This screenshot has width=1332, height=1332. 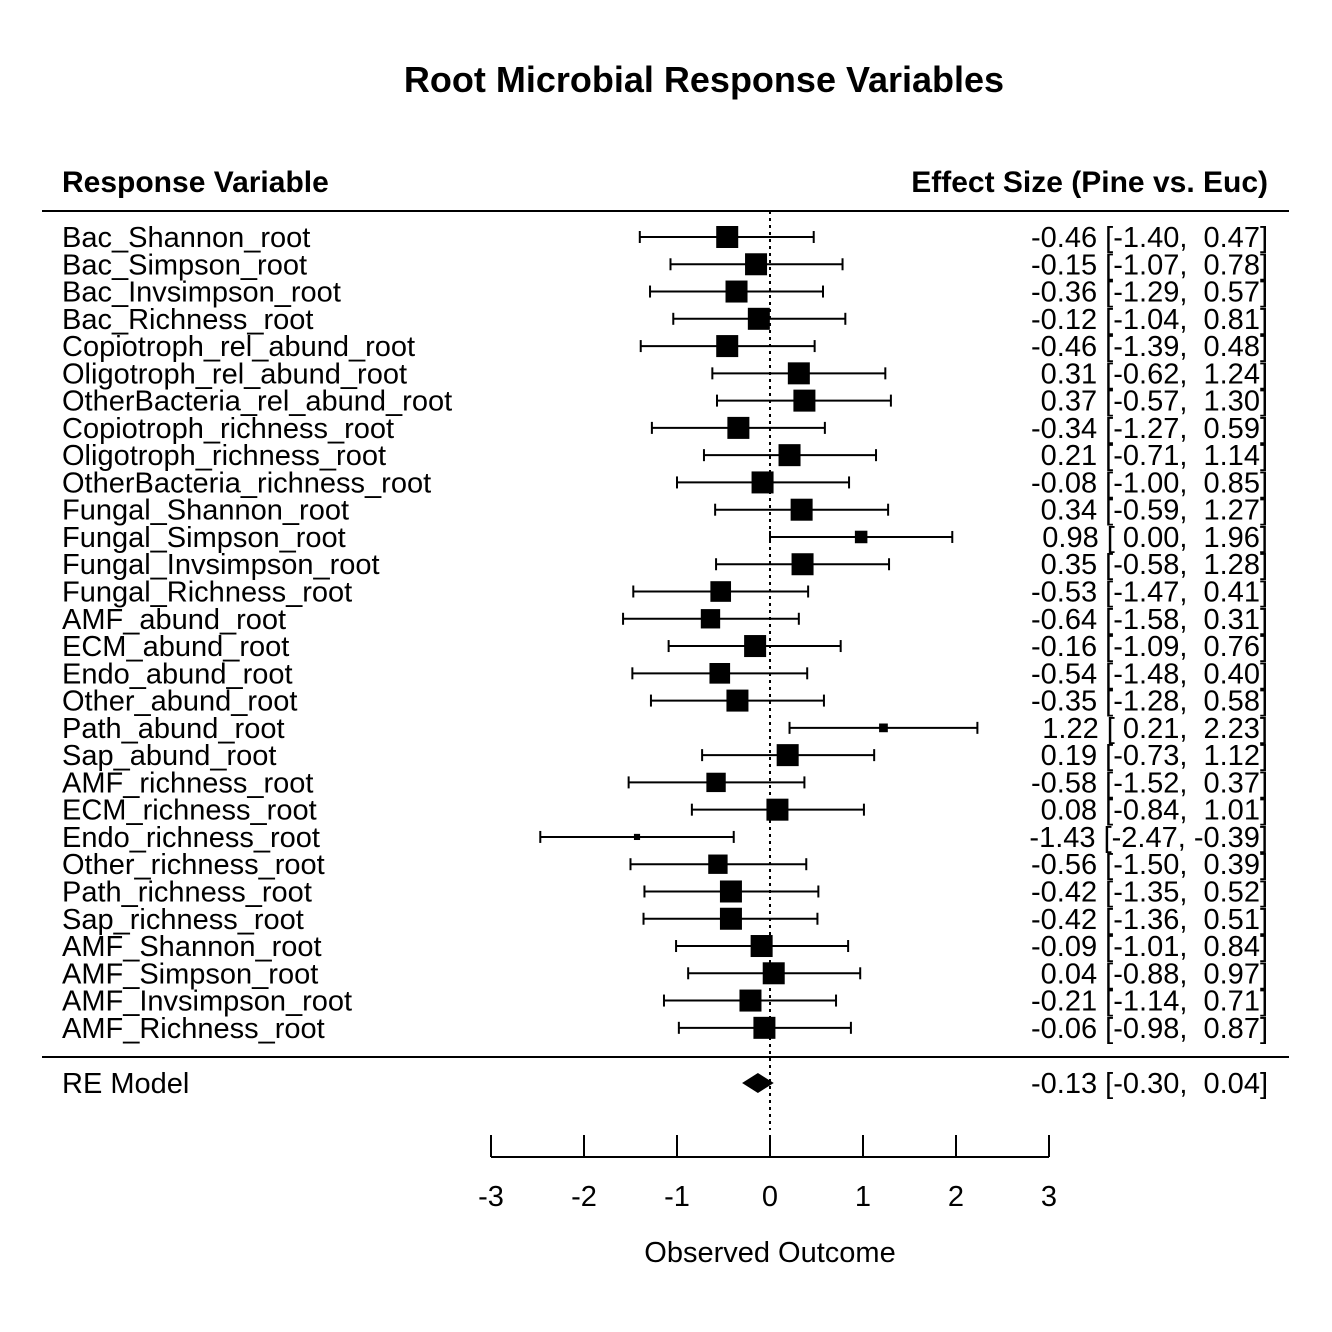 I want to click on summary-diamond, so click(x=758, y=1083).